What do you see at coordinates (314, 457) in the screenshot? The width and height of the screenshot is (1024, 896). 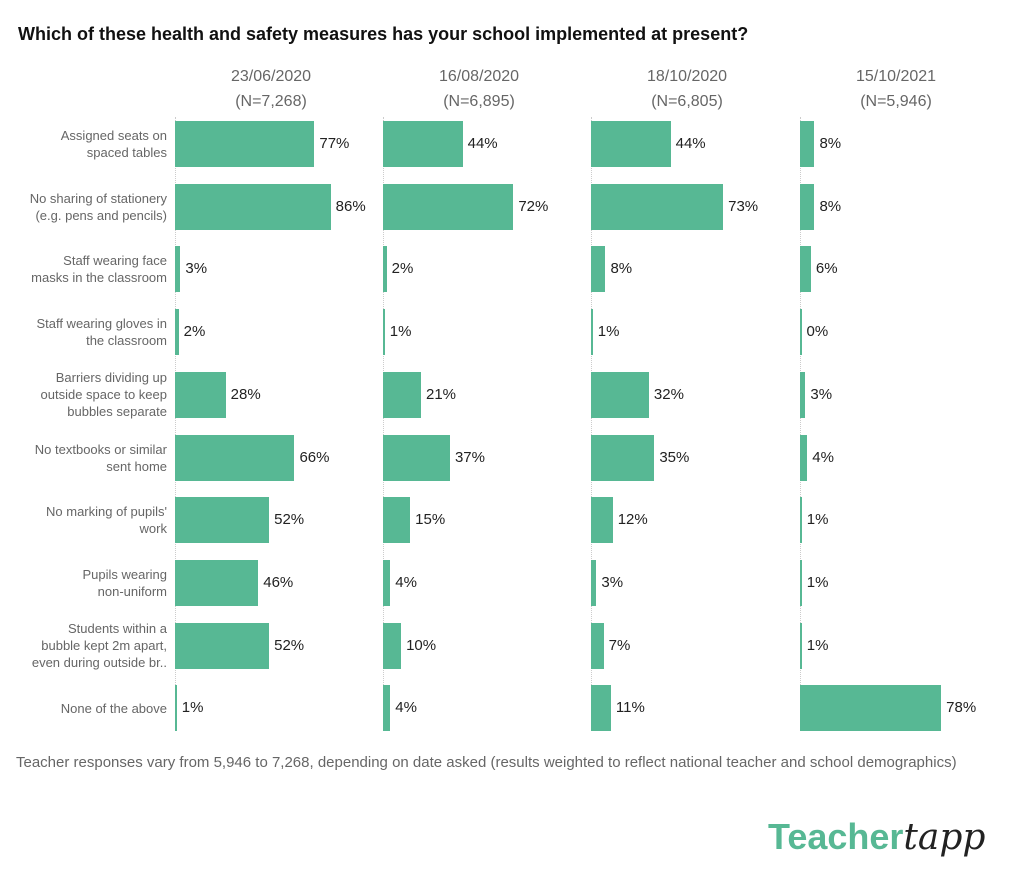 I see `data-label: 66%` at bounding box center [314, 457].